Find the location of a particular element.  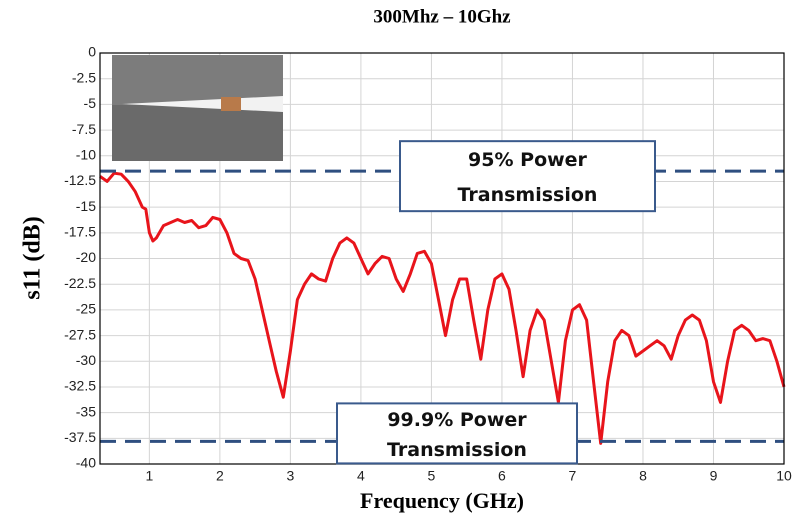

x-tick-label: 4 is located at coordinates (361, 476).